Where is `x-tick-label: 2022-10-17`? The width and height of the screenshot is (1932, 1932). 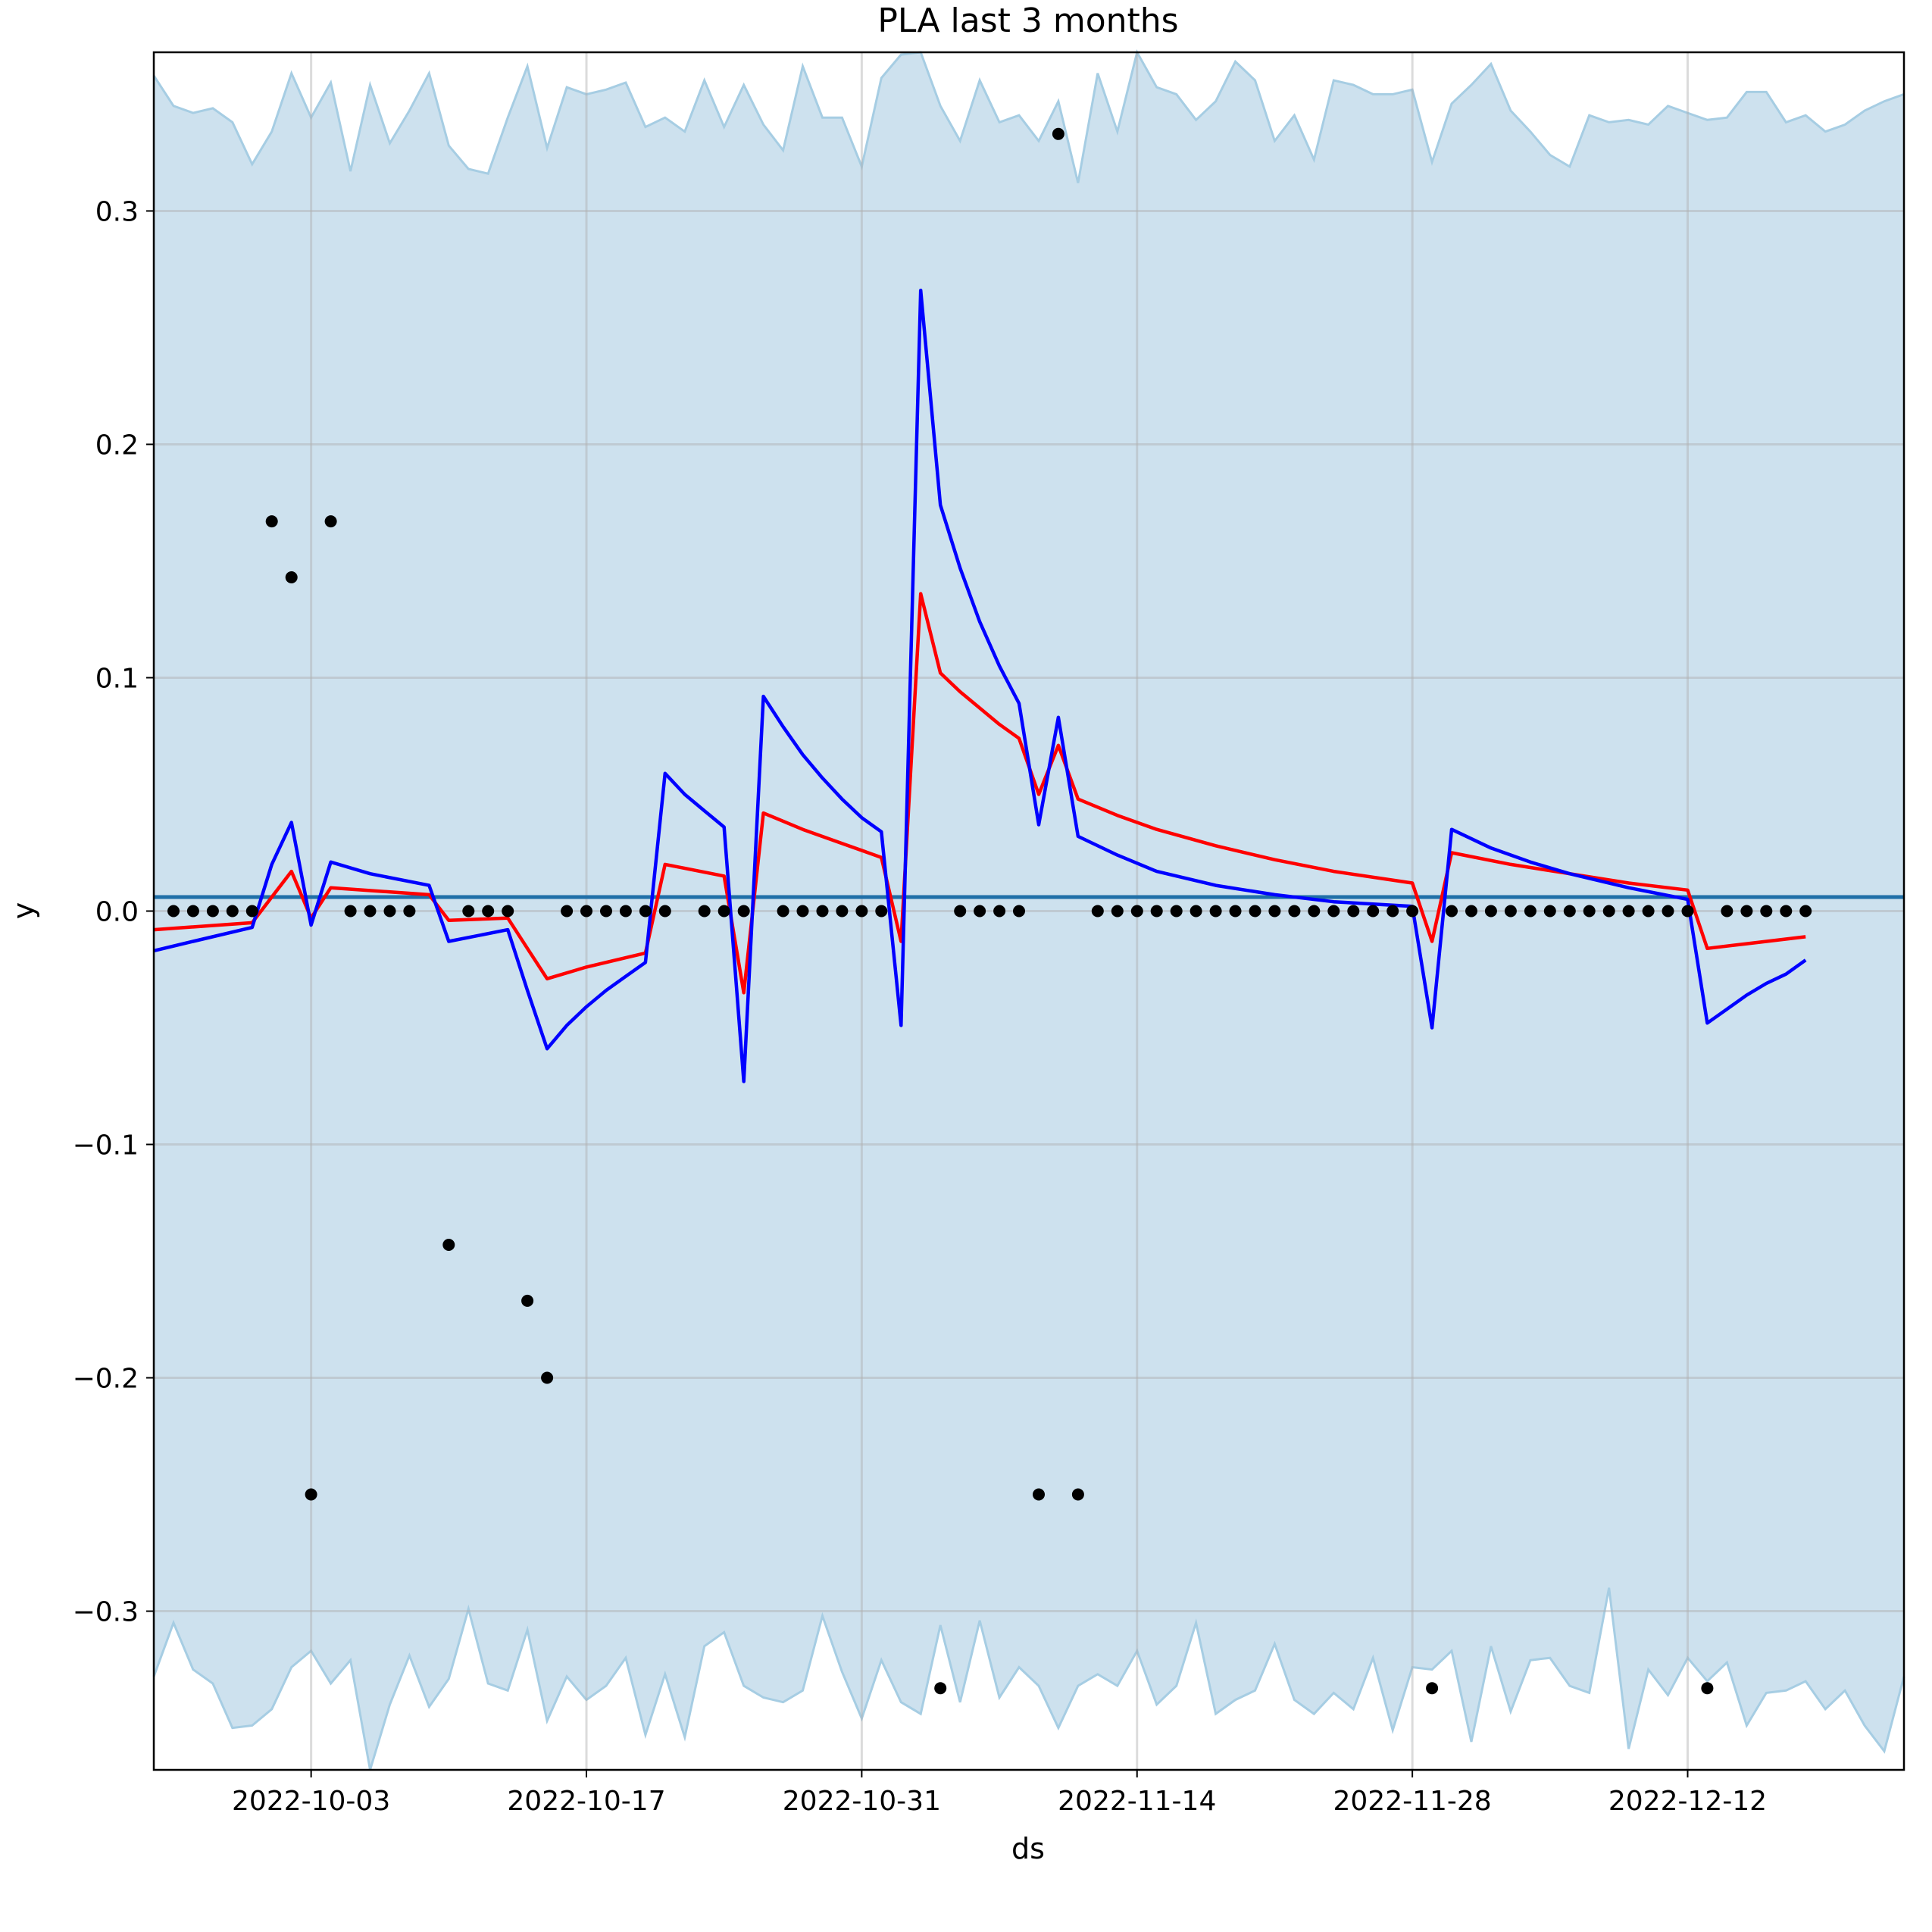
x-tick-label: 2022-10-17 is located at coordinates (586, 1802).